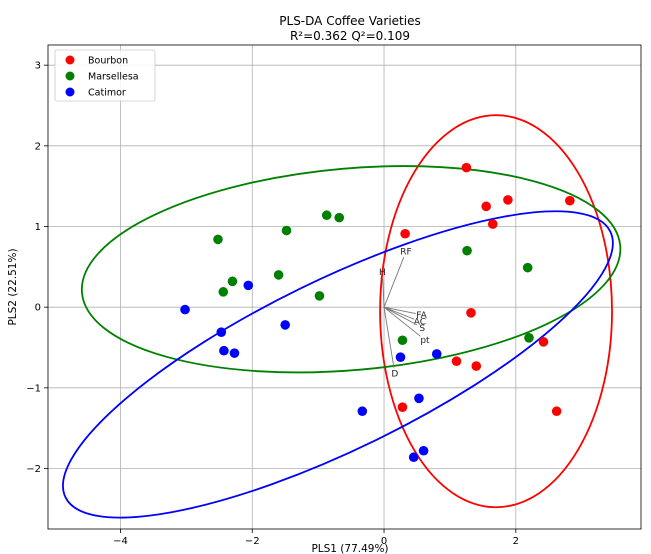  What do you see at coordinates (113, 77) in the screenshot?
I see `legend-entry-label: Marsellesa` at bounding box center [113, 77].